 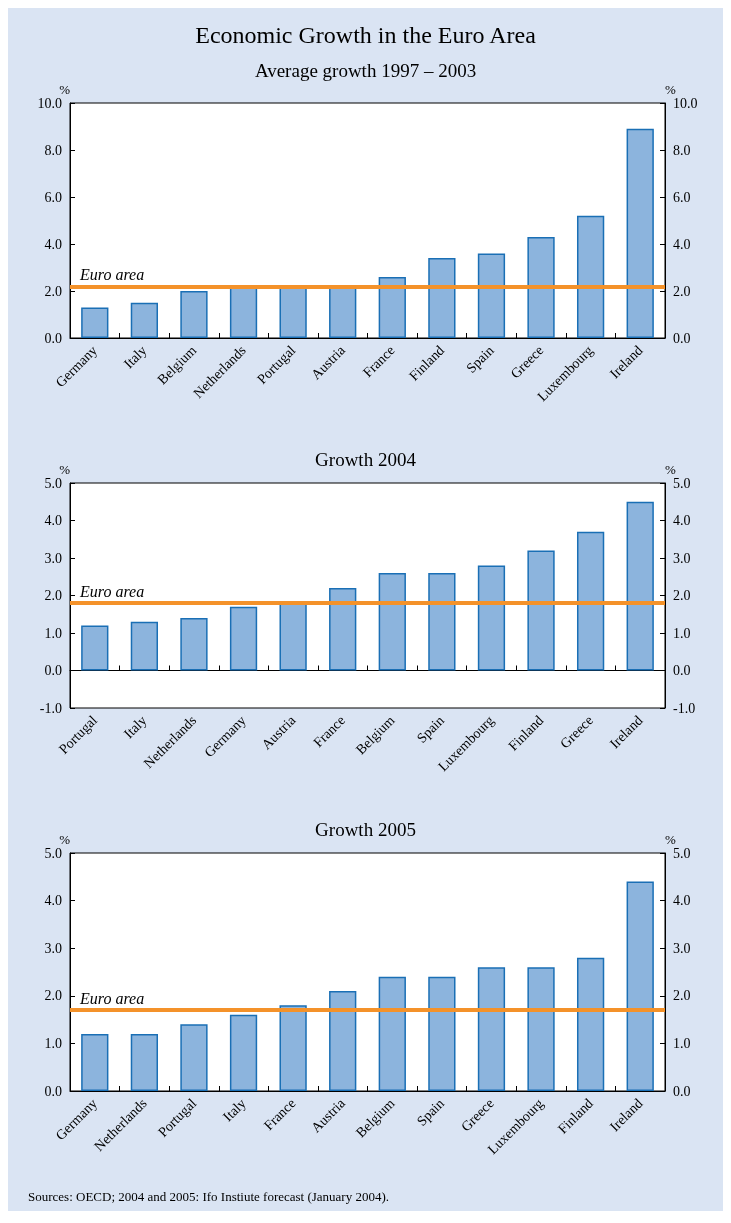 What do you see at coordinates (685, 103) in the screenshot?
I see `y2-tick-label: 10.0` at bounding box center [685, 103].